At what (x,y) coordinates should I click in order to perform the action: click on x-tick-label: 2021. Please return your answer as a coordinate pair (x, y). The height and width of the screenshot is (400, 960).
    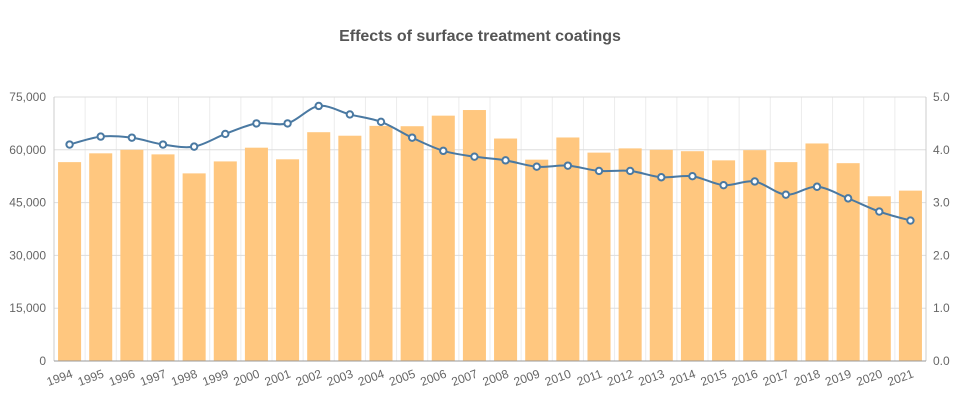
    Looking at the image, I should click on (901, 378).